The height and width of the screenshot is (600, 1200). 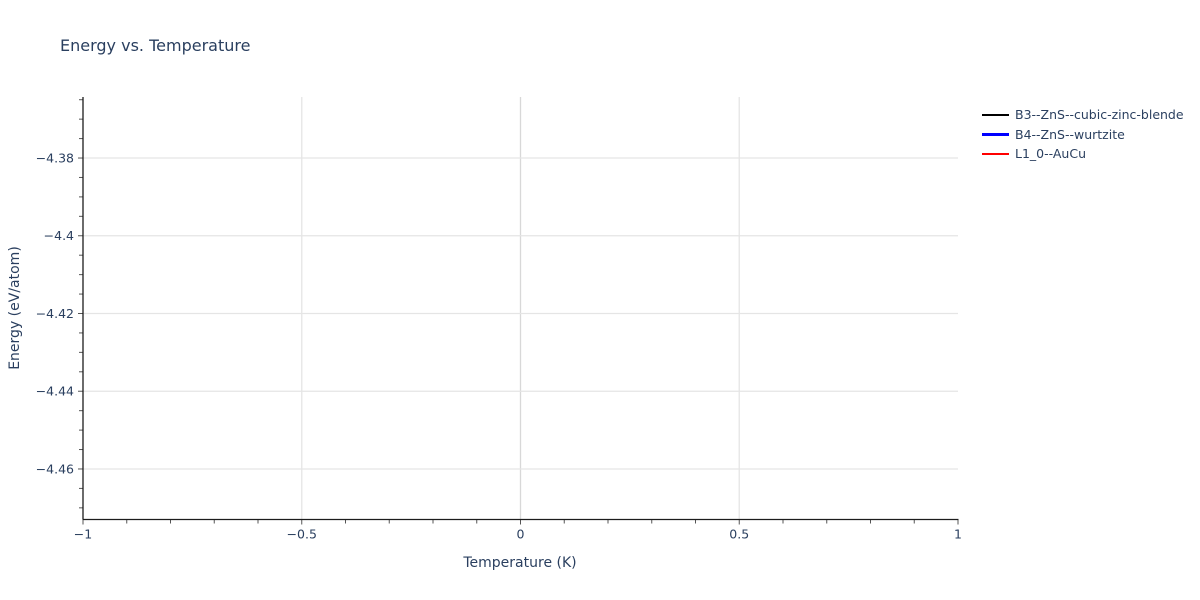 I want to click on x-axis-title: Temperature (K), so click(x=520, y=563).